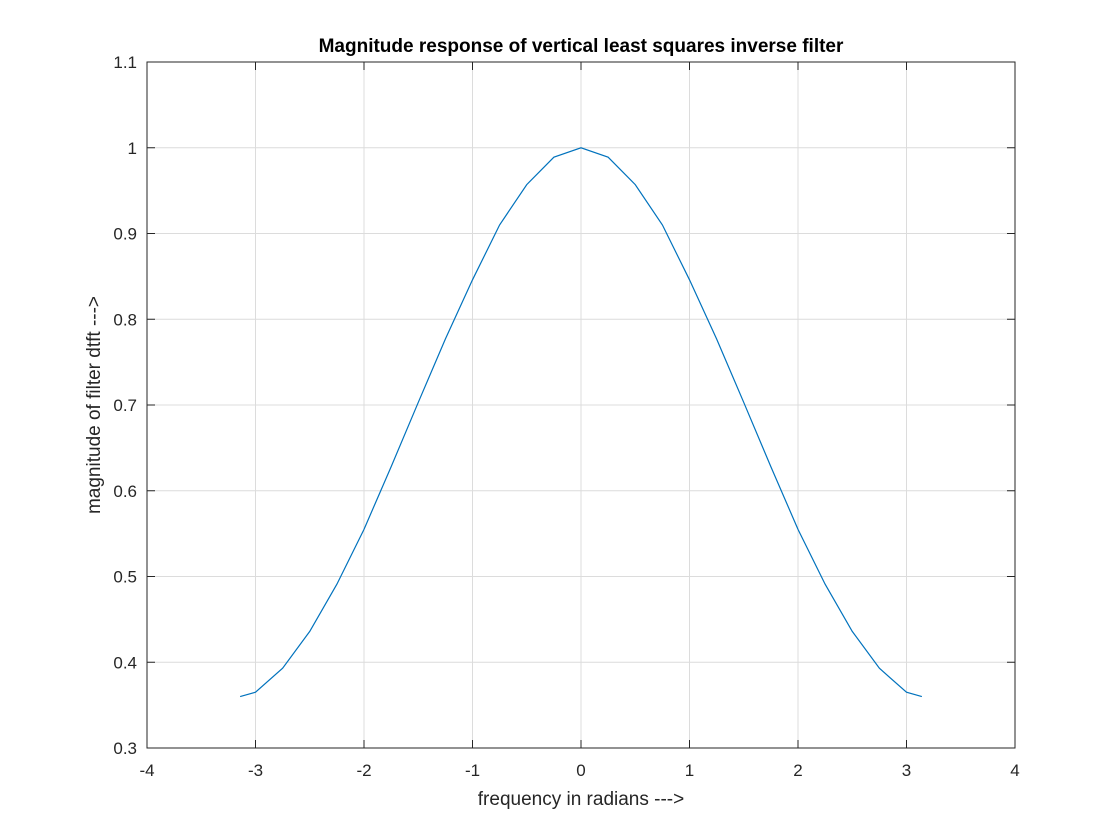  Describe the element at coordinates (472, 770) in the screenshot. I see `x-tick-label: -1` at that location.